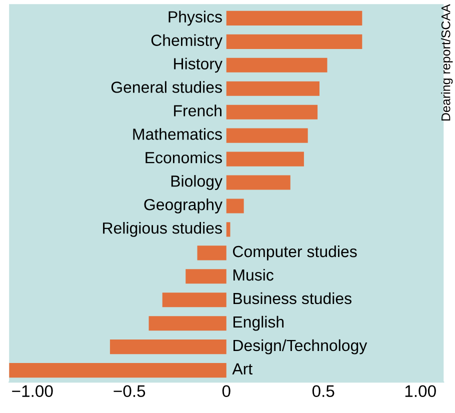  Describe the element at coordinates (323, 391) in the screenshot. I see `x-tick-label: 0.5` at that location.